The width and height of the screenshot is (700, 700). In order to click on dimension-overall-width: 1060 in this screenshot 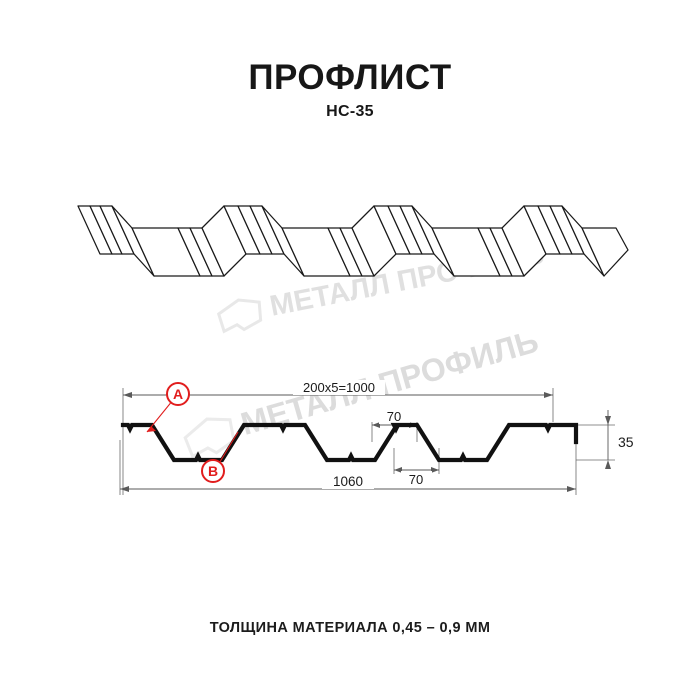, I will do `click(348, 482)`.